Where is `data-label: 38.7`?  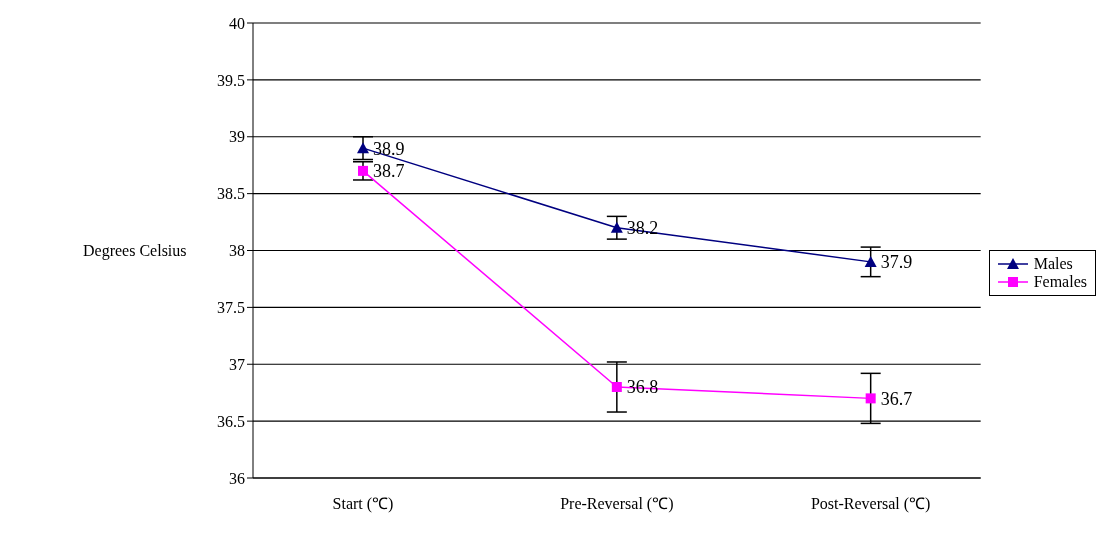
data-label: 38.7 is located at coordinates (389, 171).